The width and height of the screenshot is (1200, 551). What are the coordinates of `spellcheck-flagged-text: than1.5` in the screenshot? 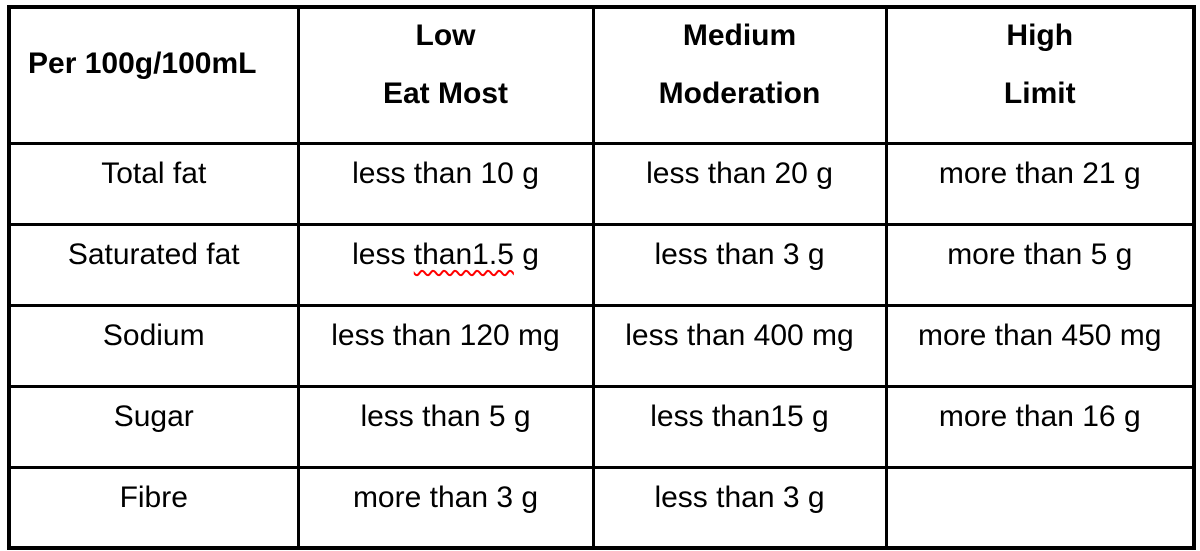 It's located at (463, 254).